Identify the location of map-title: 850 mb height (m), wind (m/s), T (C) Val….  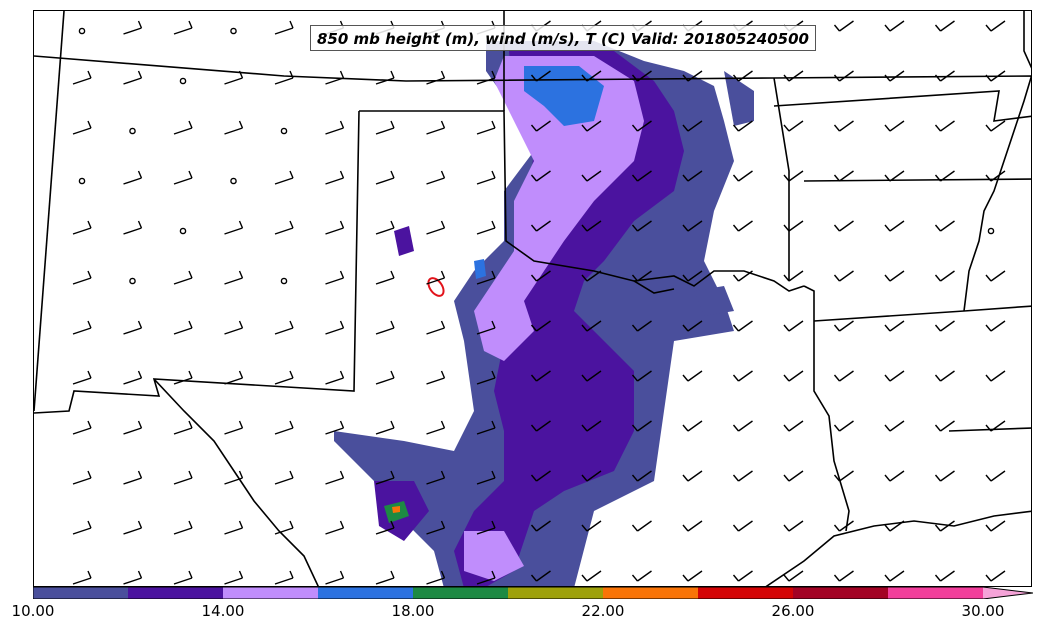
(563, 38).